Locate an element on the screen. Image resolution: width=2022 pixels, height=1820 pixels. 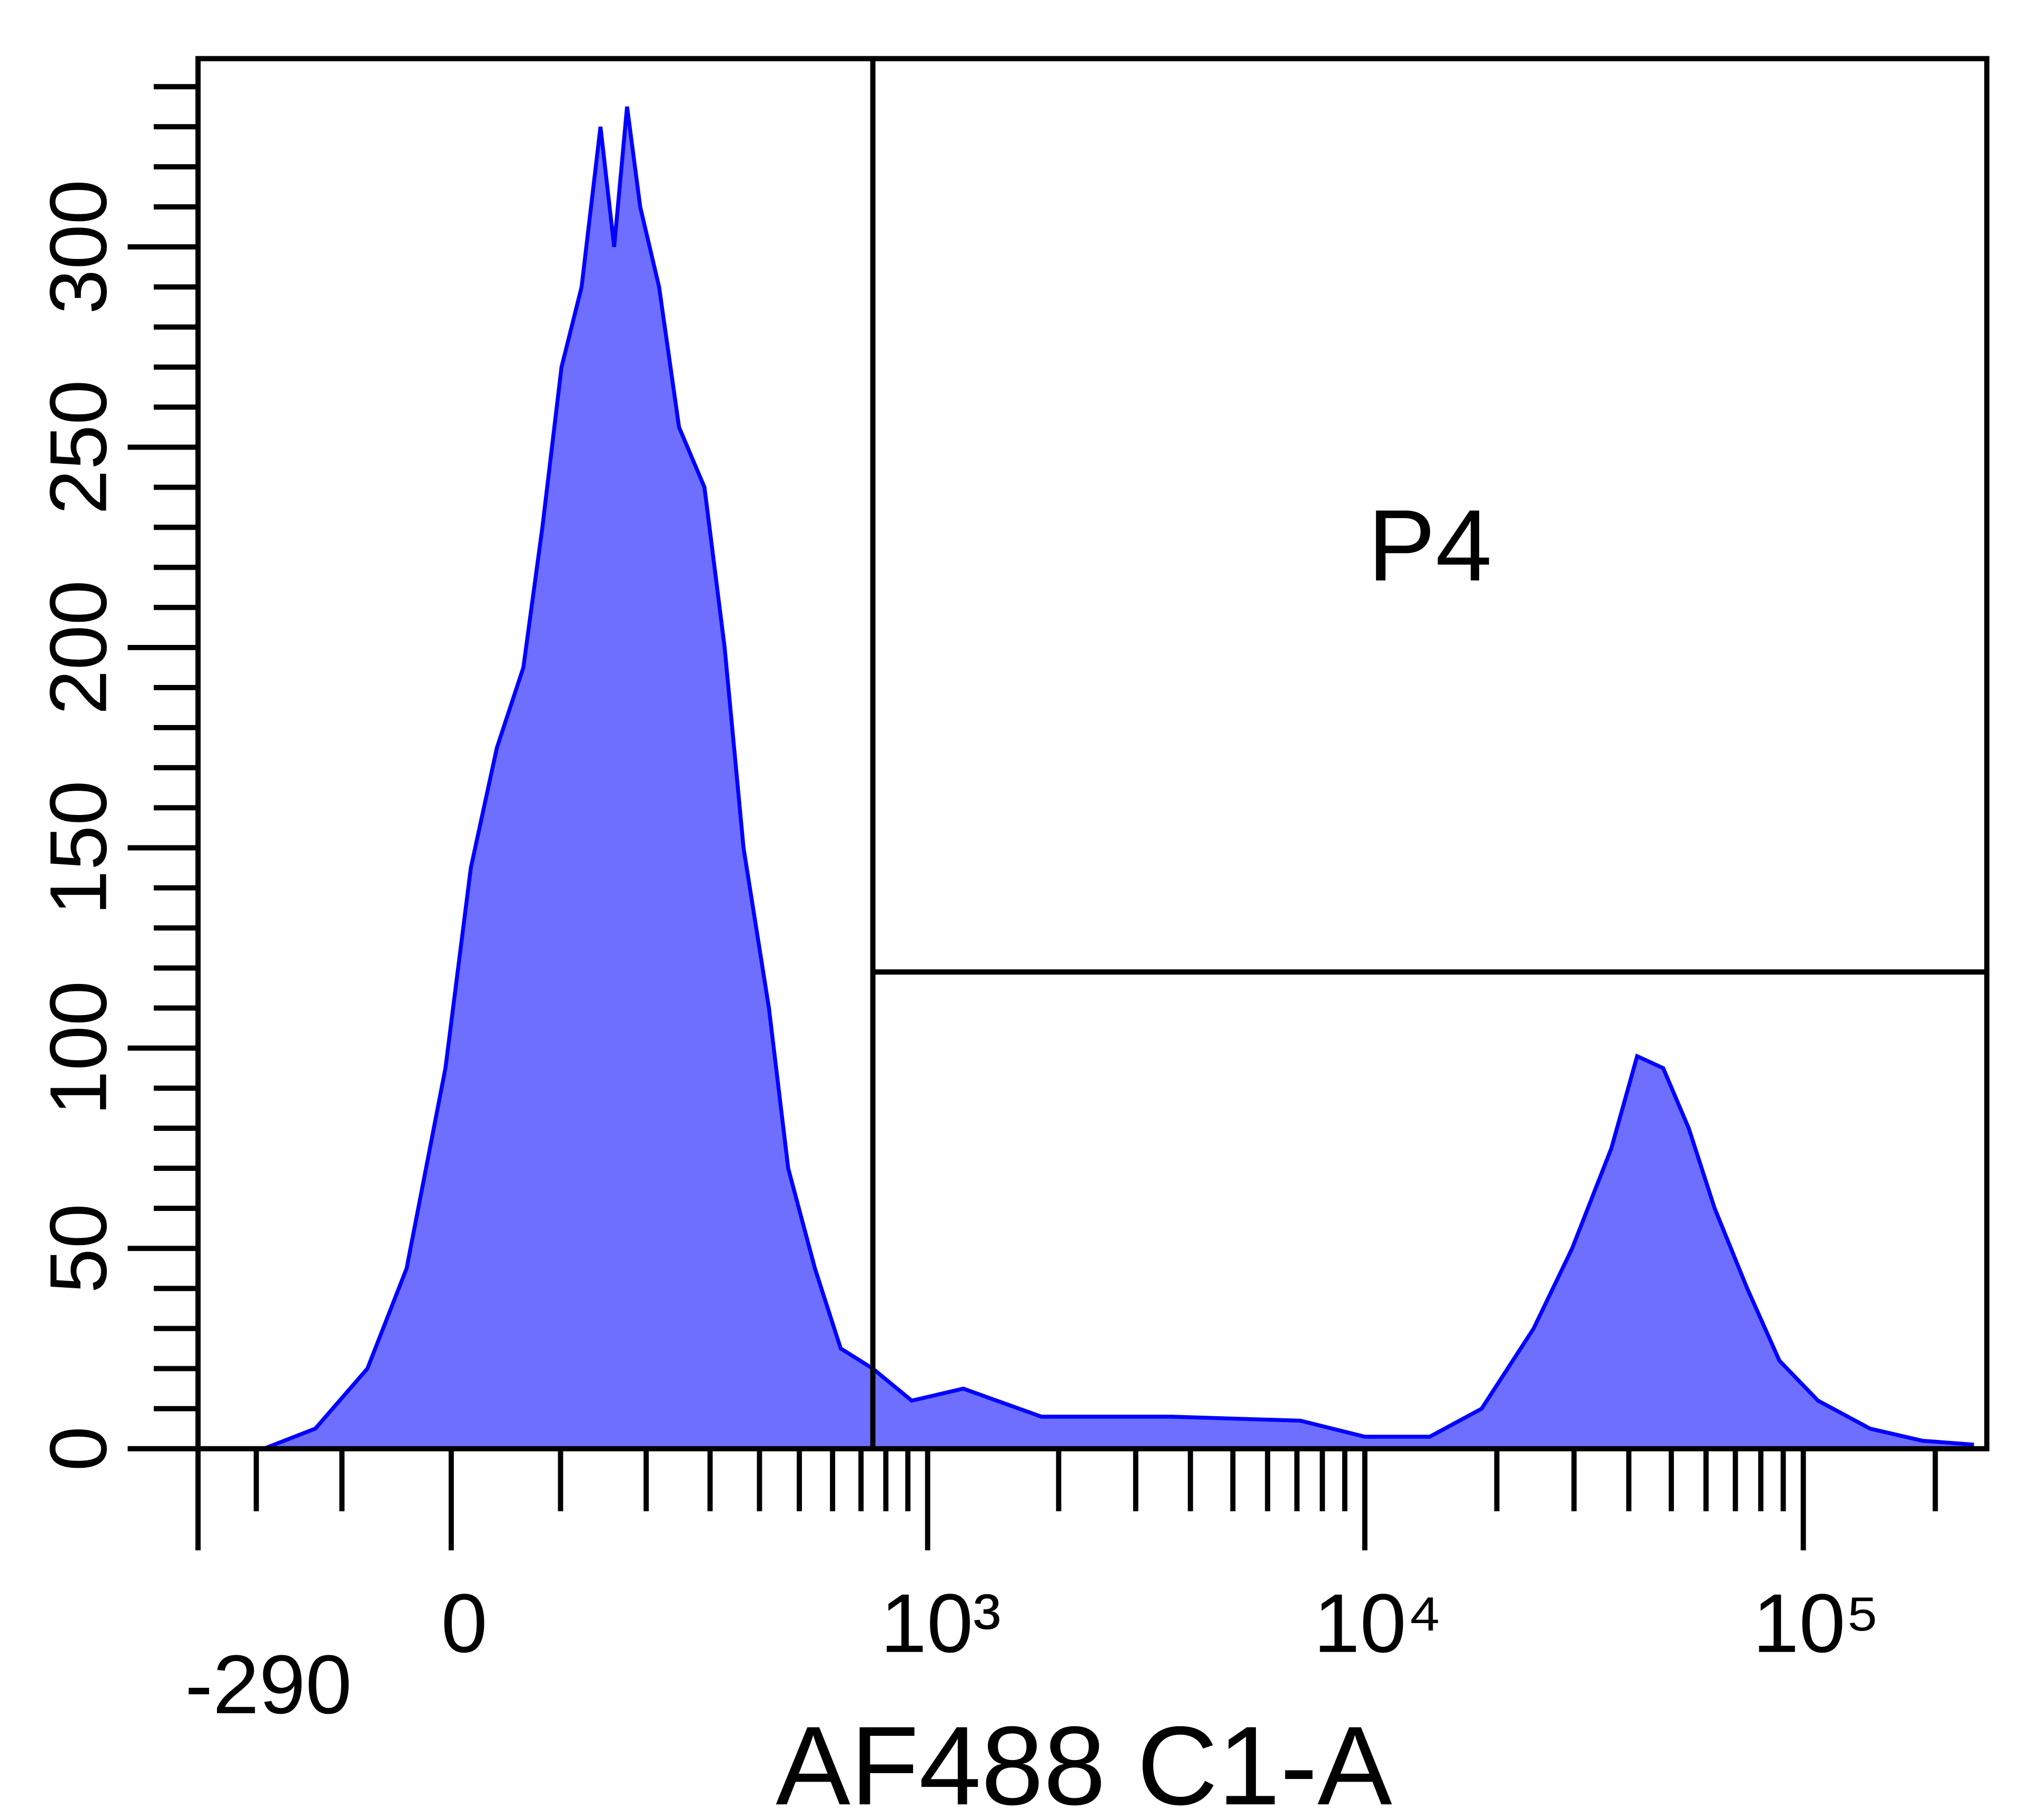
y-tick-label: 200 is located at coordinates (78, 647).